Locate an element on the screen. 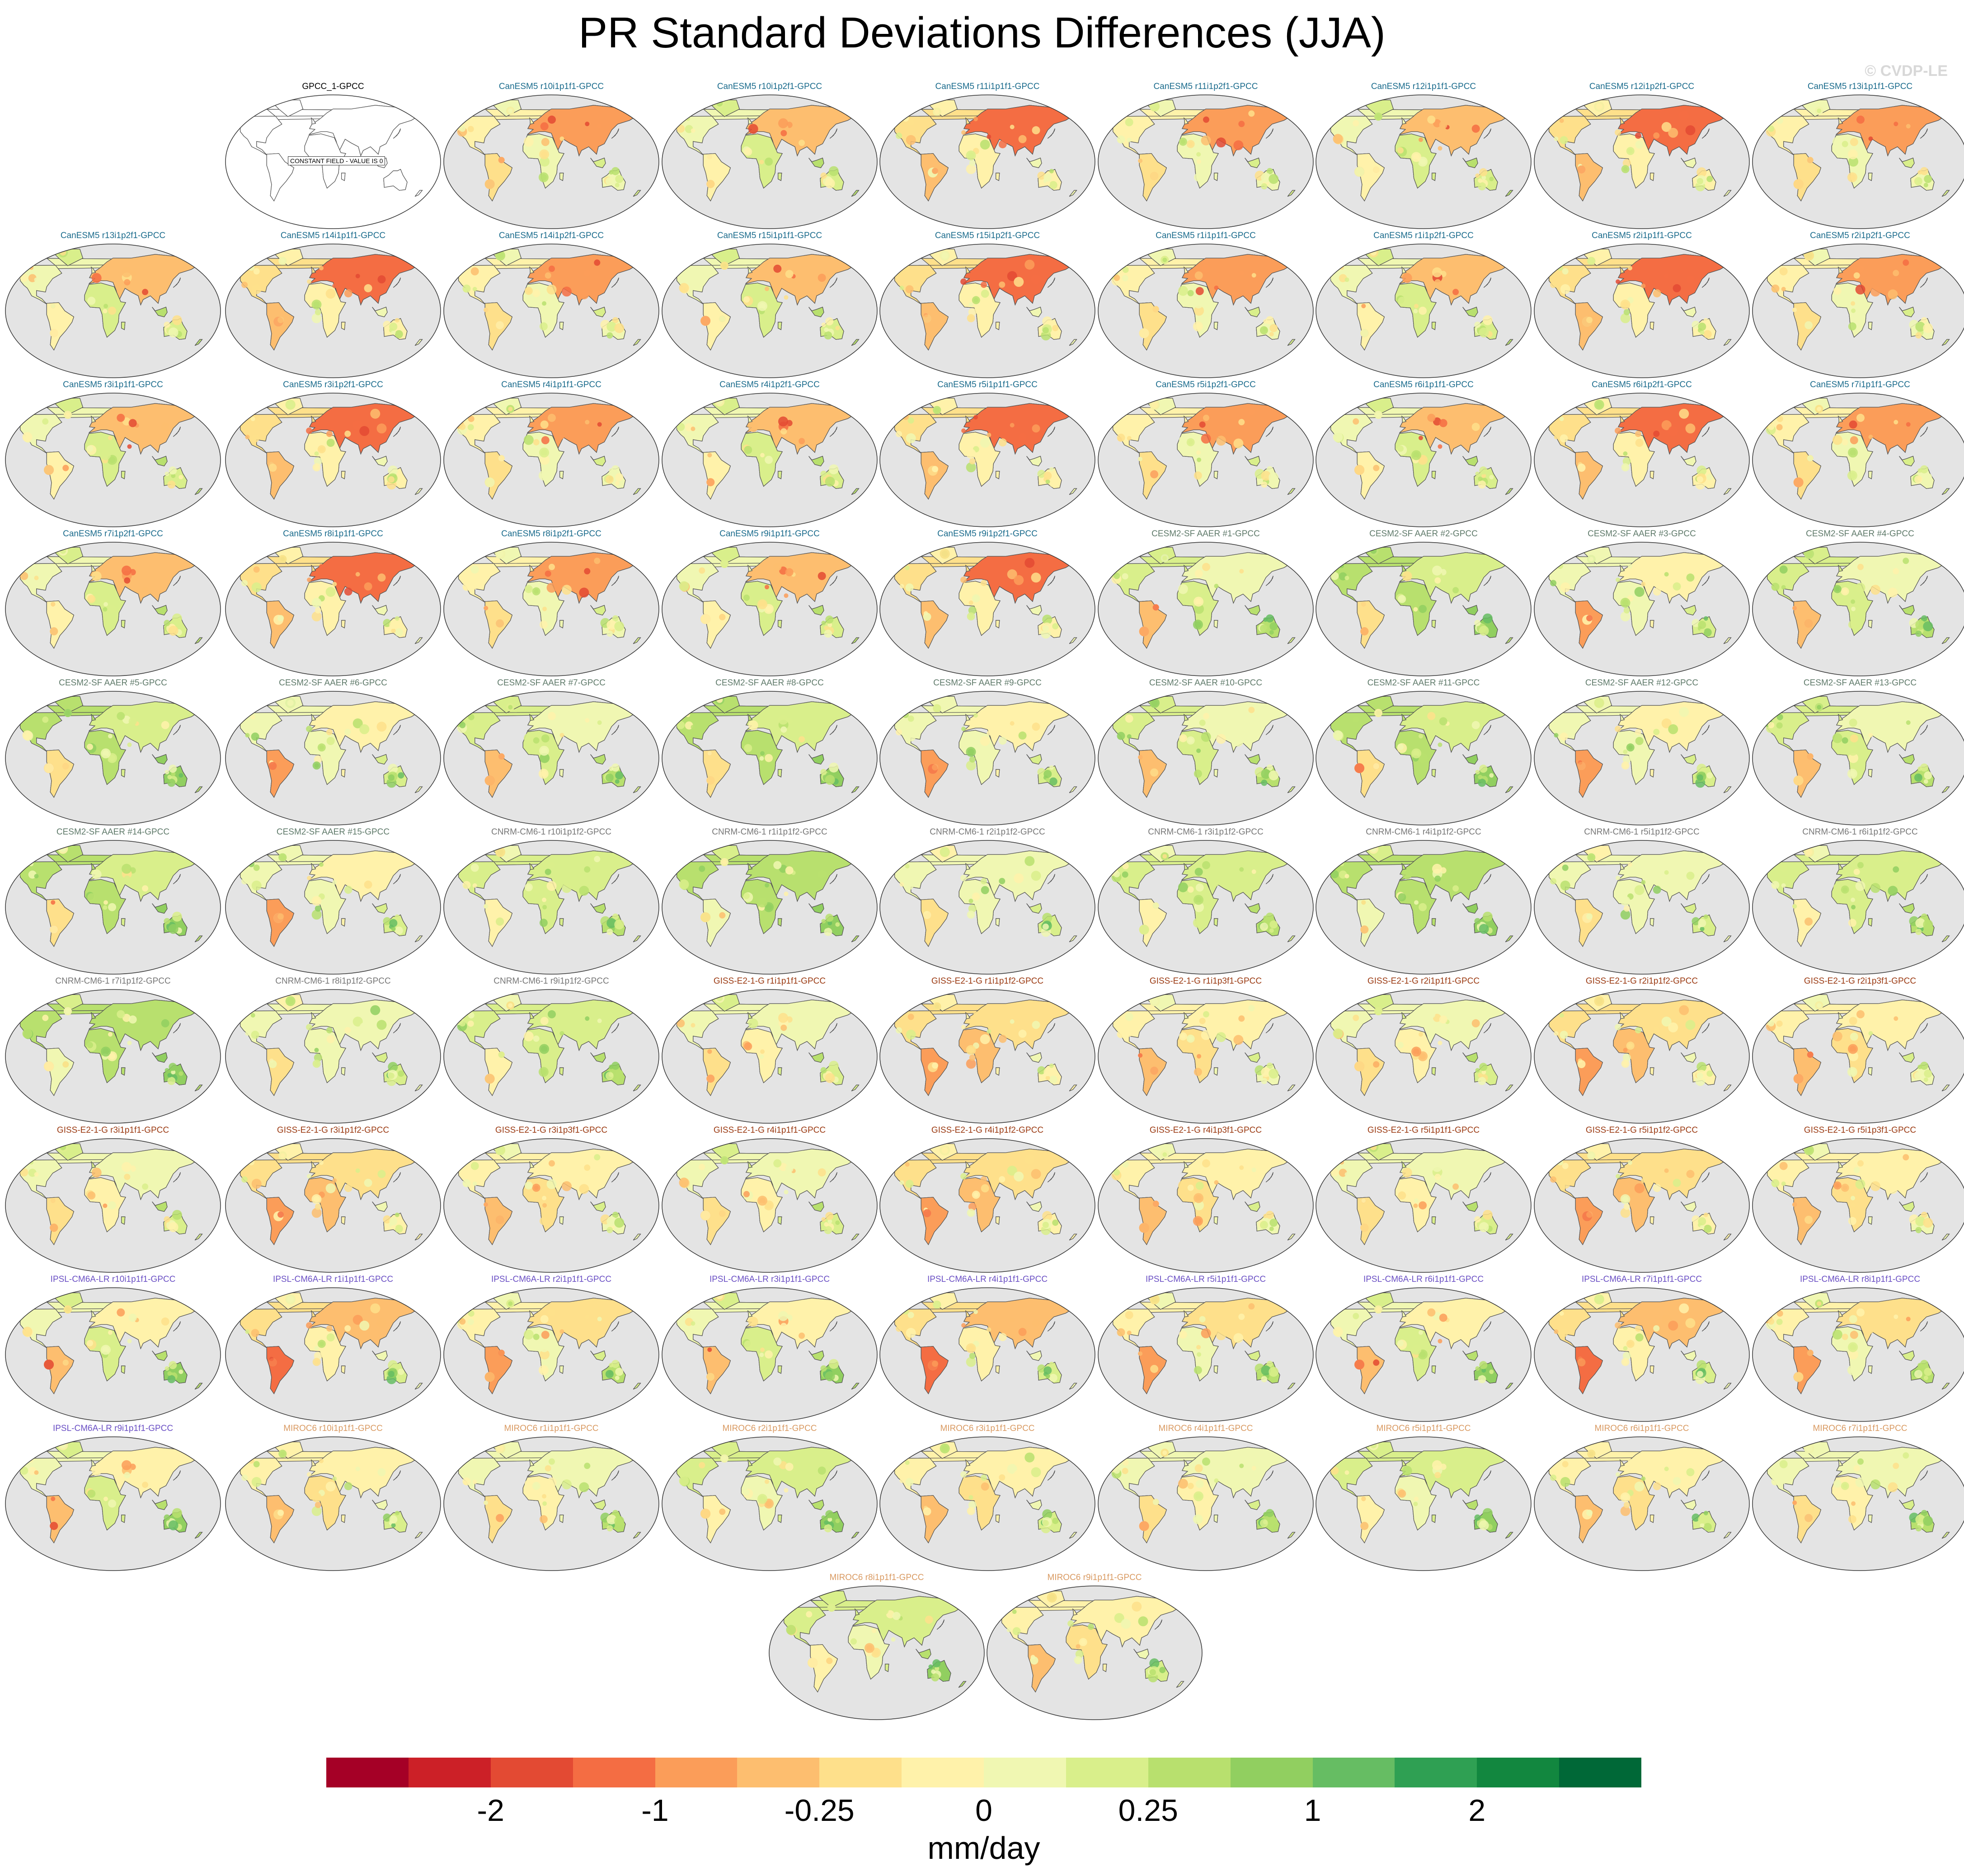 This screenshot has width=1964, height=1876. map-panel: CNRM-CM6-1 r9i1p1f2-GPCC is located at coordinates (551, 1049).